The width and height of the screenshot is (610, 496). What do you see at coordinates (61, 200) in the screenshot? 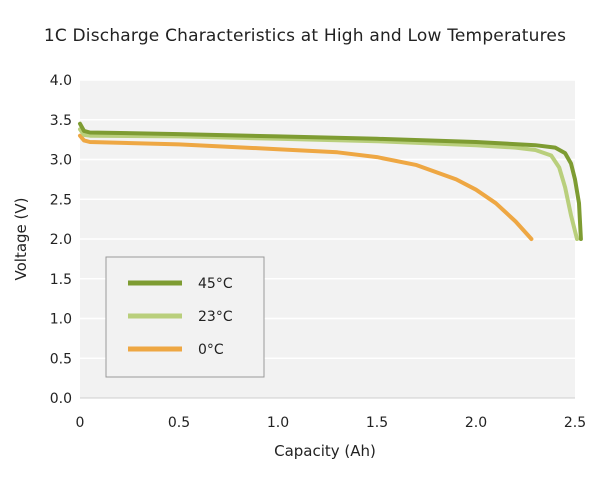
I see `y-tick-label: 2.5` at bounding box center [61, 200].